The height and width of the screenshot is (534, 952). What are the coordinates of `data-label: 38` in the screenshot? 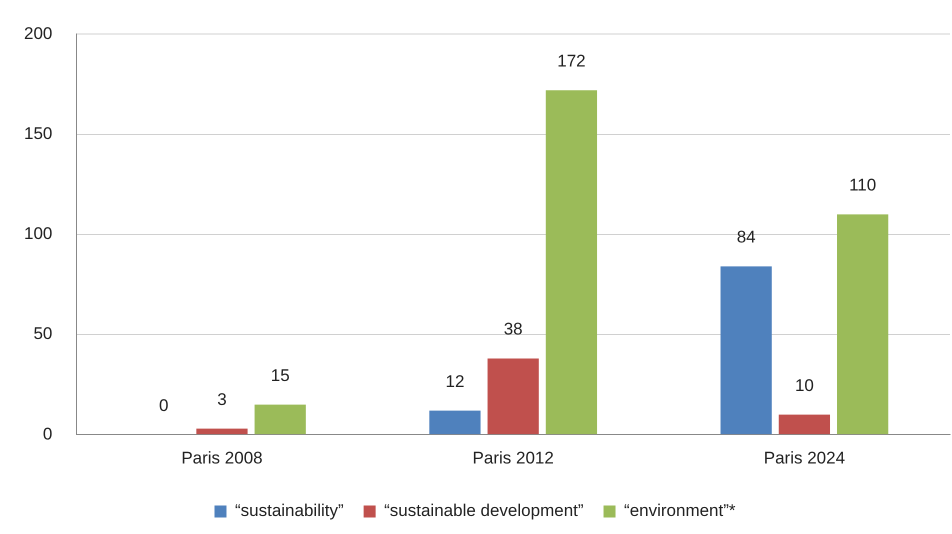 It's located at (513, 329).